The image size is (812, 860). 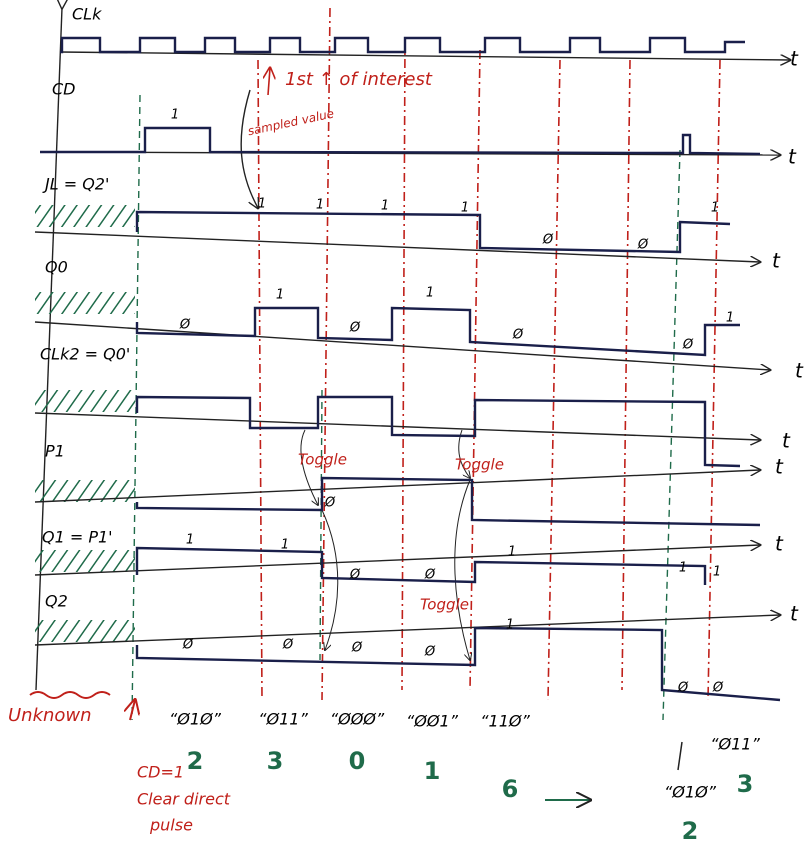 I want to click on signal-label: CLk2 = Q0', so click(x=85, y=354).